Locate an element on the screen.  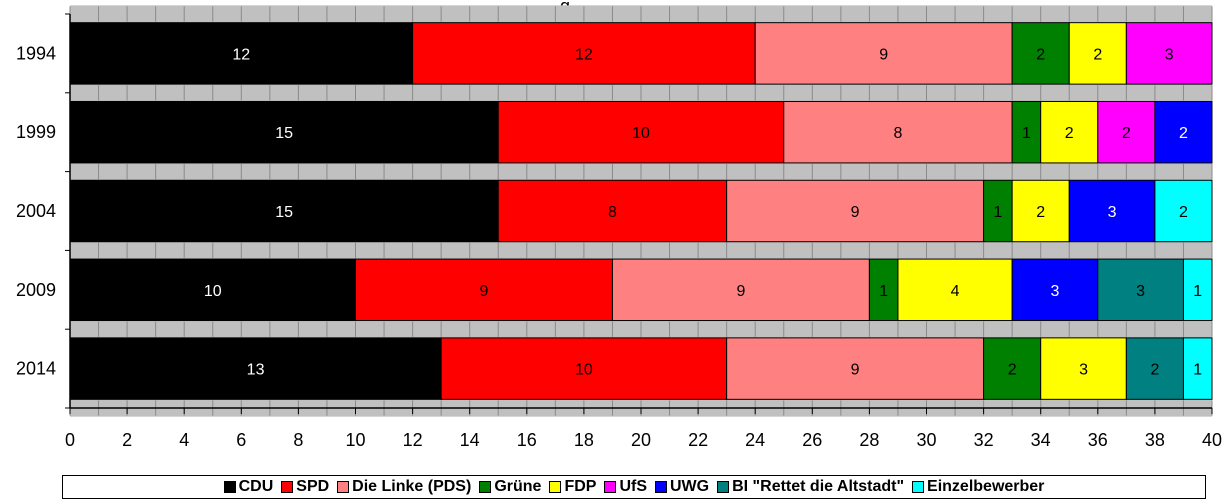
legend-label: Die Linke (PDS) is located at coordinates (412, 486).